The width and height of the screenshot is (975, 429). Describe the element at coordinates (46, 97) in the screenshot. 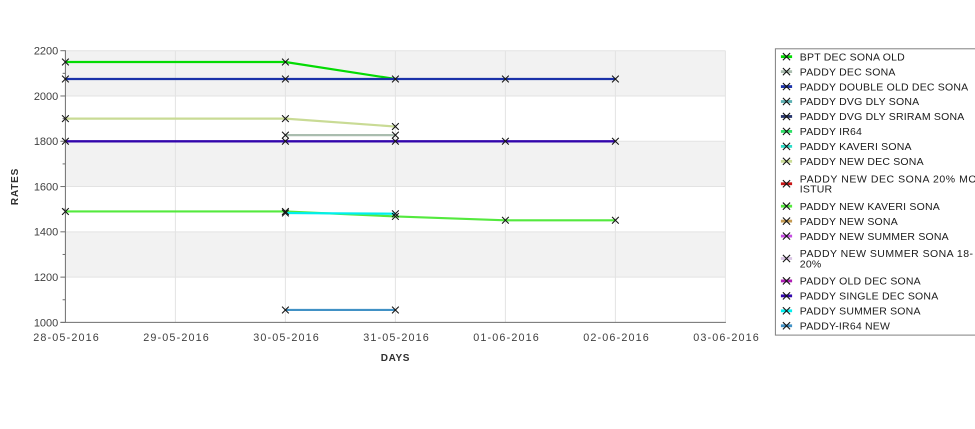

I see `svg-text: 2000` at that location.